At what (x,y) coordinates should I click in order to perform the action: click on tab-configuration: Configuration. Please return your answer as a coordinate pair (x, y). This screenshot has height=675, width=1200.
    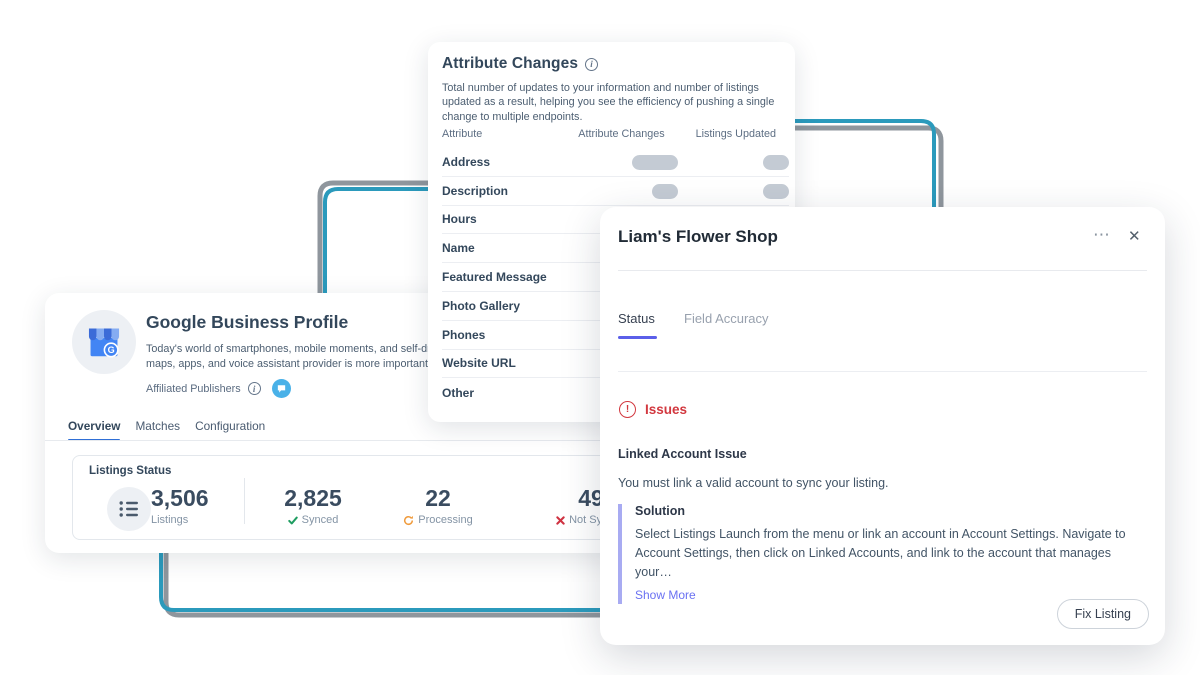
    Looking at the image, I should click on (230, 426).